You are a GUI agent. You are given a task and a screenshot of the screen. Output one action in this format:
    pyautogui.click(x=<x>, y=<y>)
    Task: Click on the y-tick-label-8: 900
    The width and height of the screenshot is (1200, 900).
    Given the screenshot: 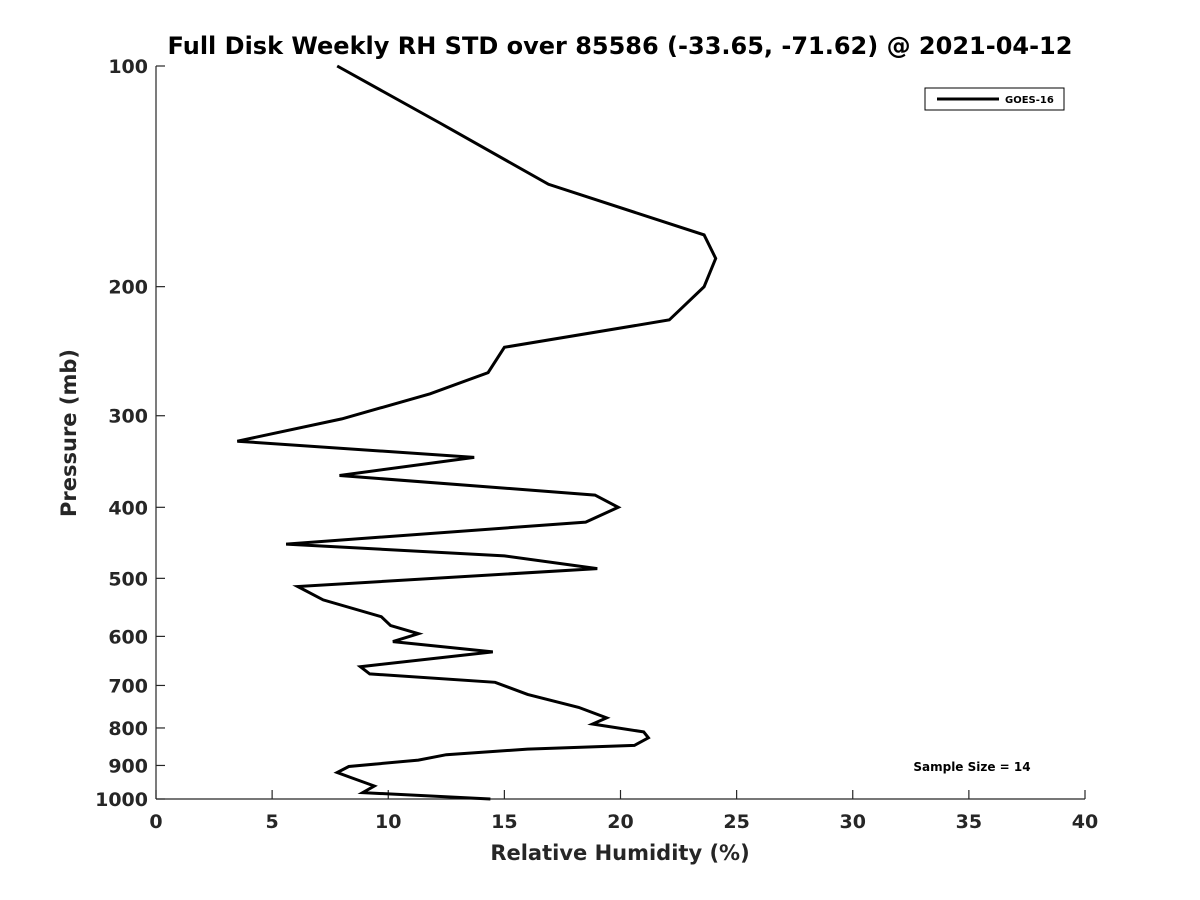 What is the action you would take?
    pyautogui.click(x=128, y=766)
    